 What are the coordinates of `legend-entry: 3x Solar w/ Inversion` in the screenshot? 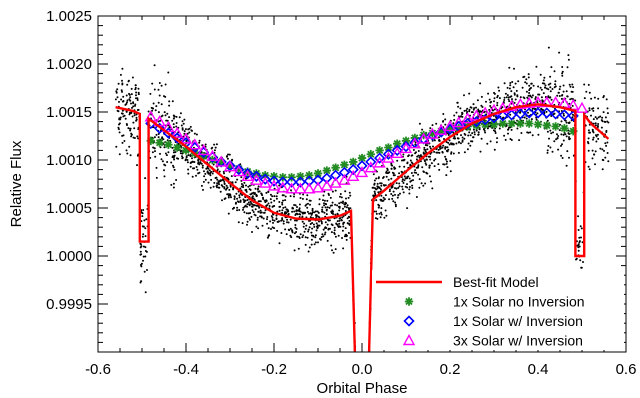 It's located at (492, 341).